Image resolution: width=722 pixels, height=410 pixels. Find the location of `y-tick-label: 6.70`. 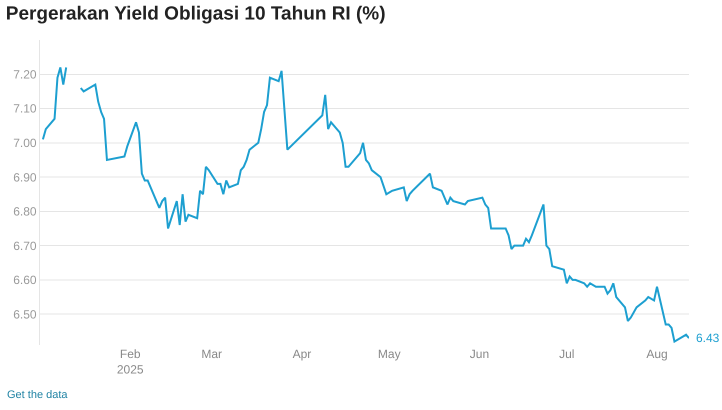

y-tick-label: 6.70 is located at coordinates (25, 245).